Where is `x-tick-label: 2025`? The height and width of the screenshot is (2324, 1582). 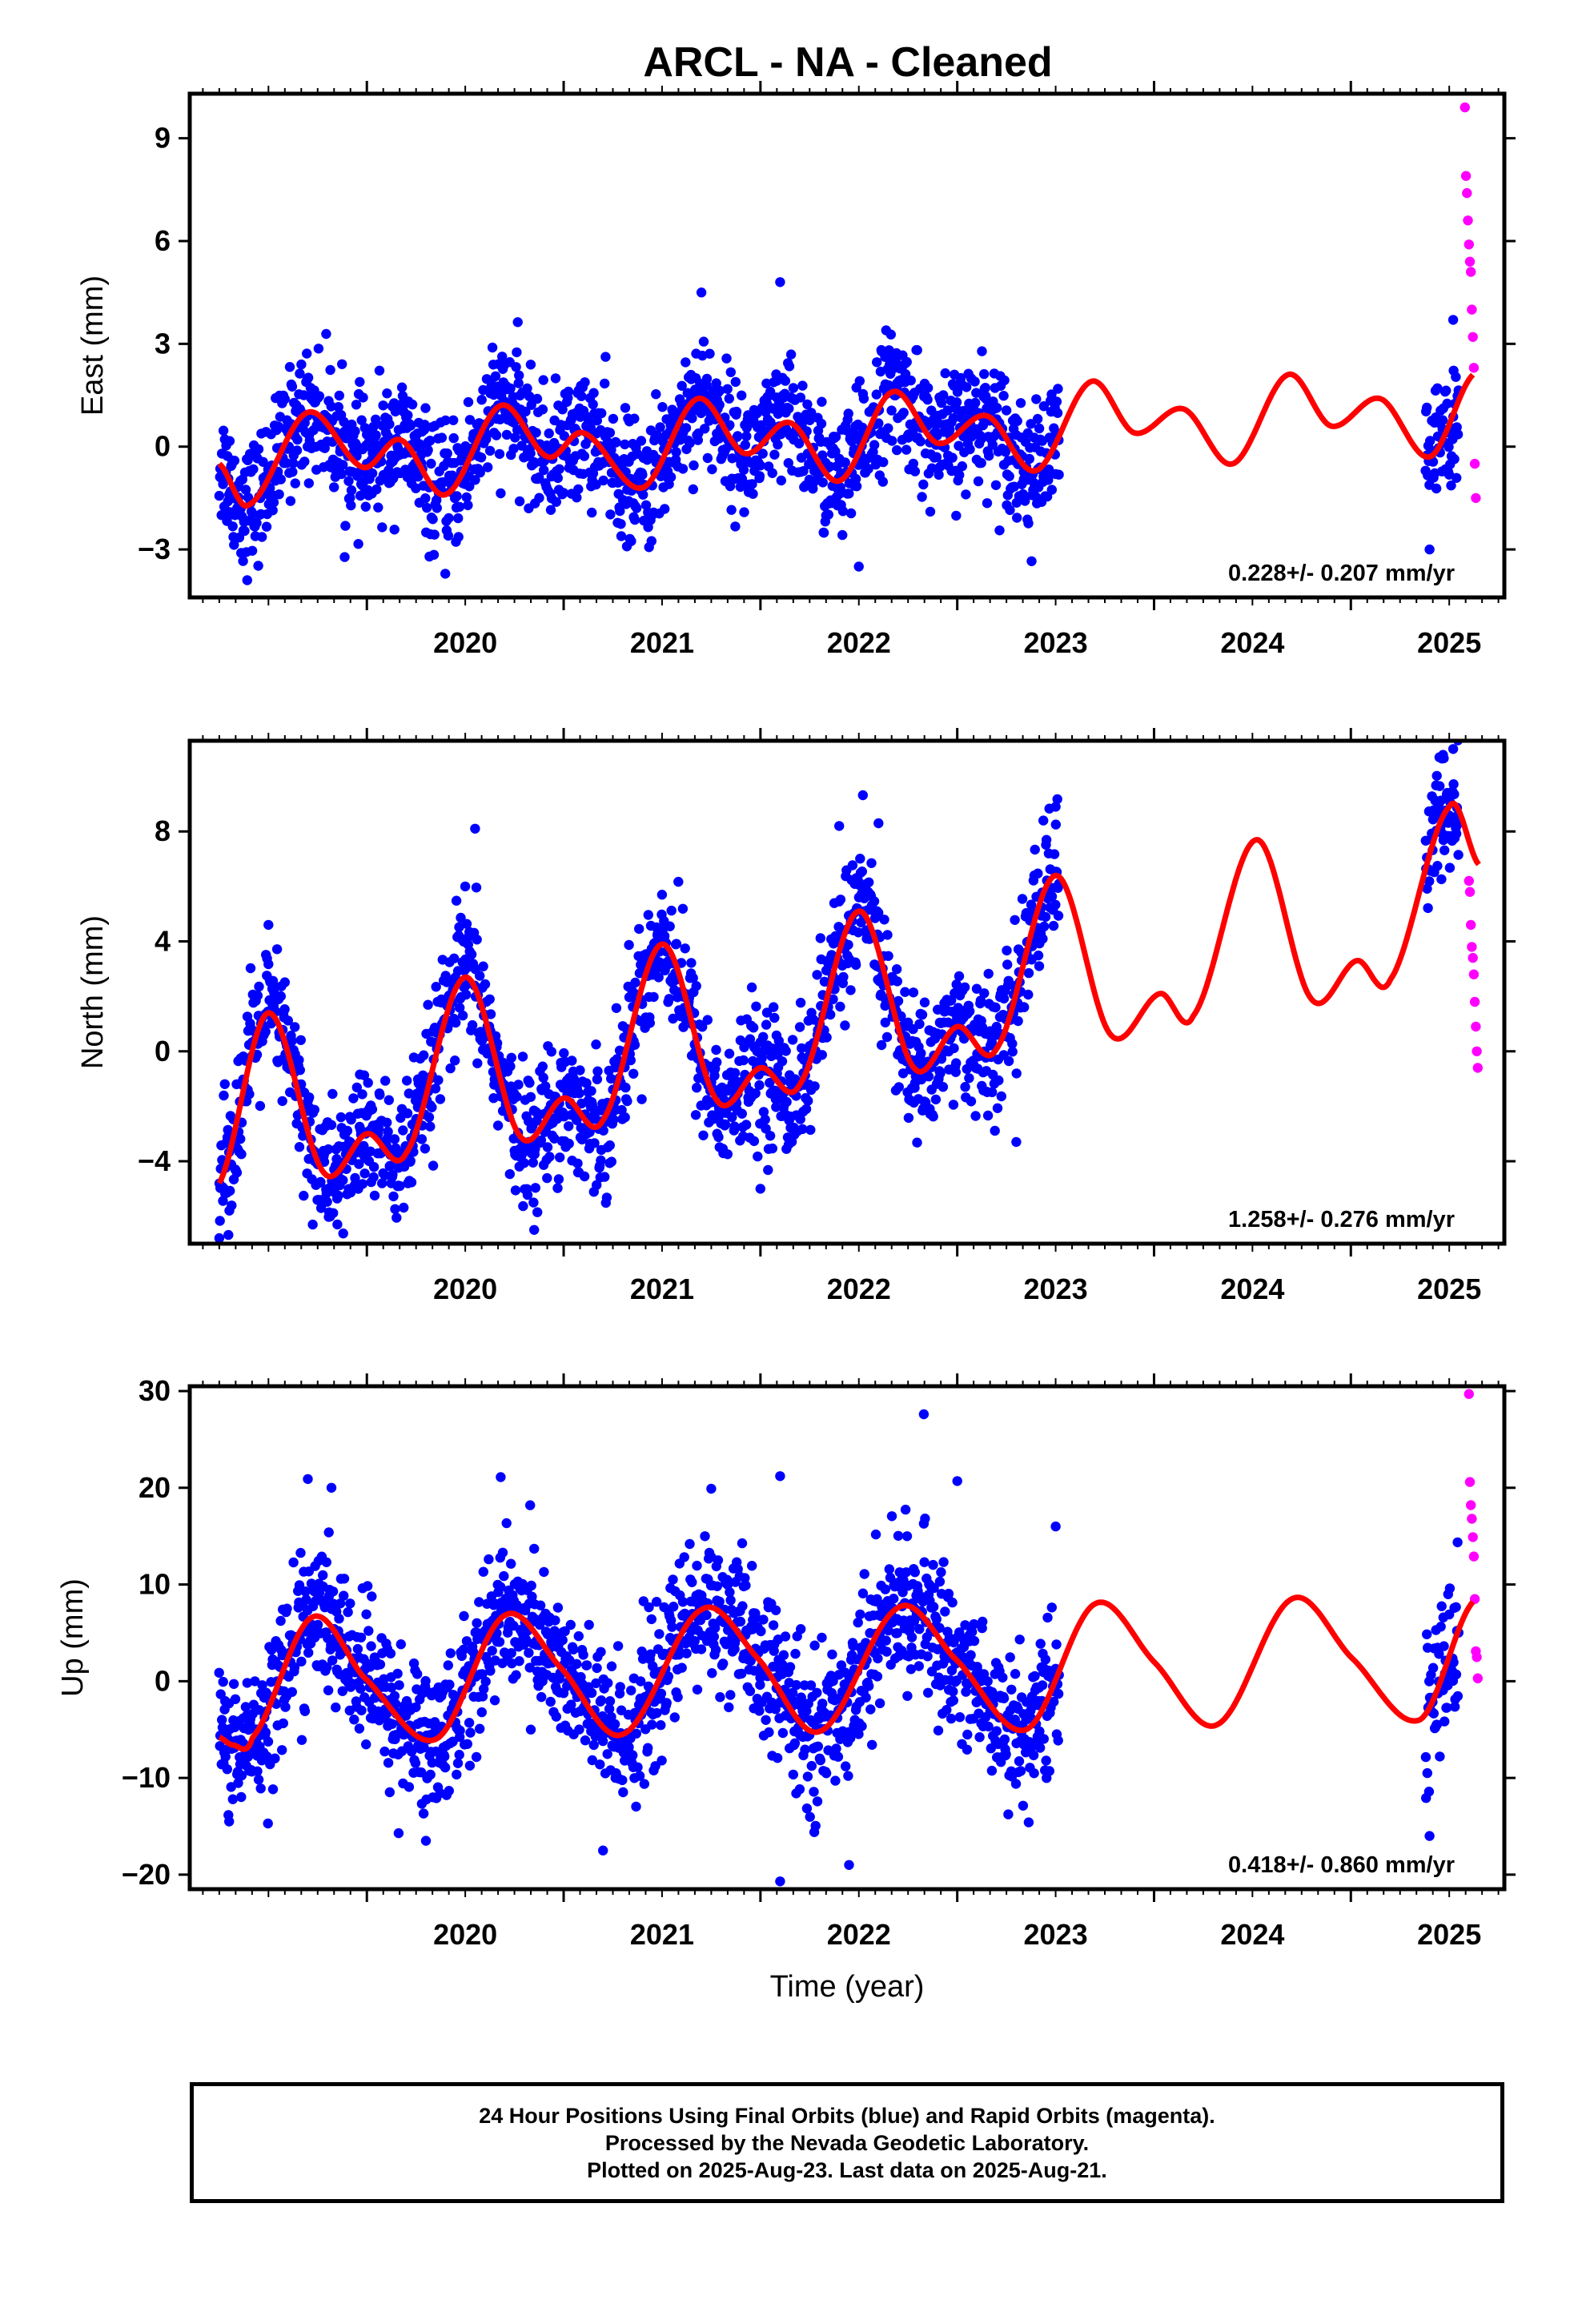
x-tick-label: 2025 is located at coordinates (1449, 642).